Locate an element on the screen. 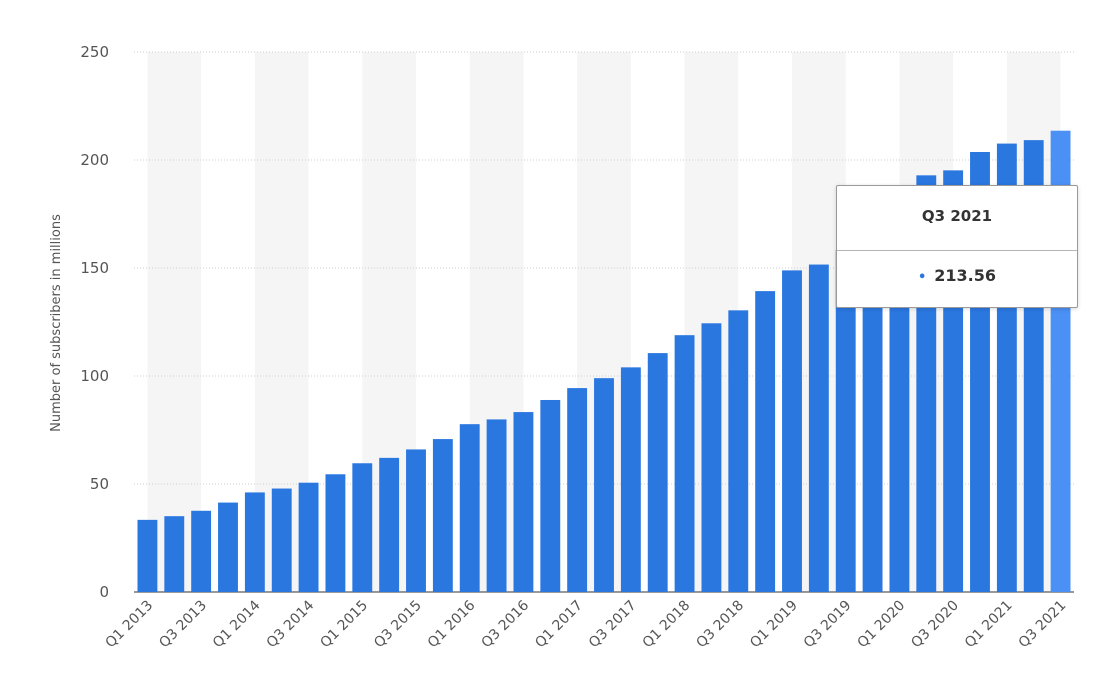 The width and height of the screenshot is (1094, 685). y-tick-label: 250 is located at coordinates (94, 52).